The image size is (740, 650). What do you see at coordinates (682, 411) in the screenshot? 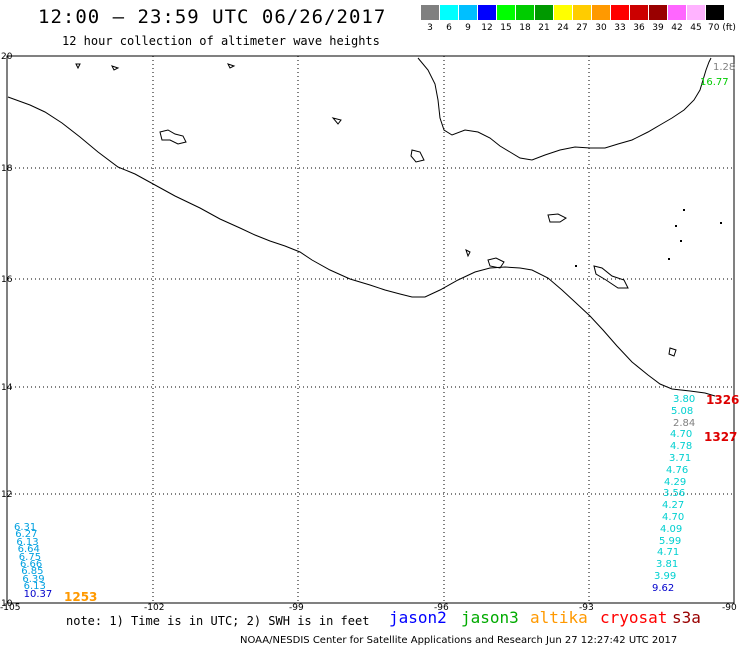
I see `wave-height-label: 5.08` at bounding box center [682, 411].